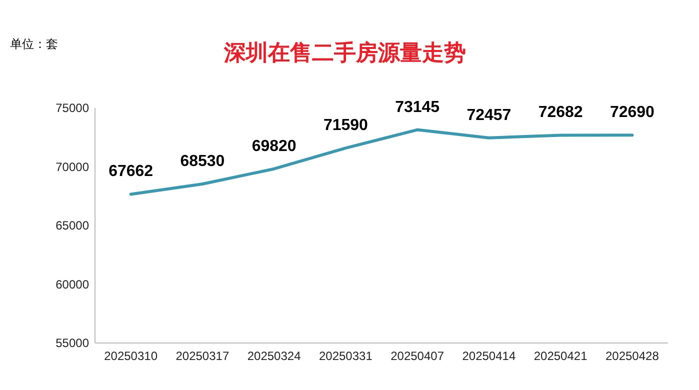 The height and width of the screenshot is (390, 699). Describe the element at coordinates (131, 356) in the screenshot. I see `x-tick-label: 20250310` at that location.